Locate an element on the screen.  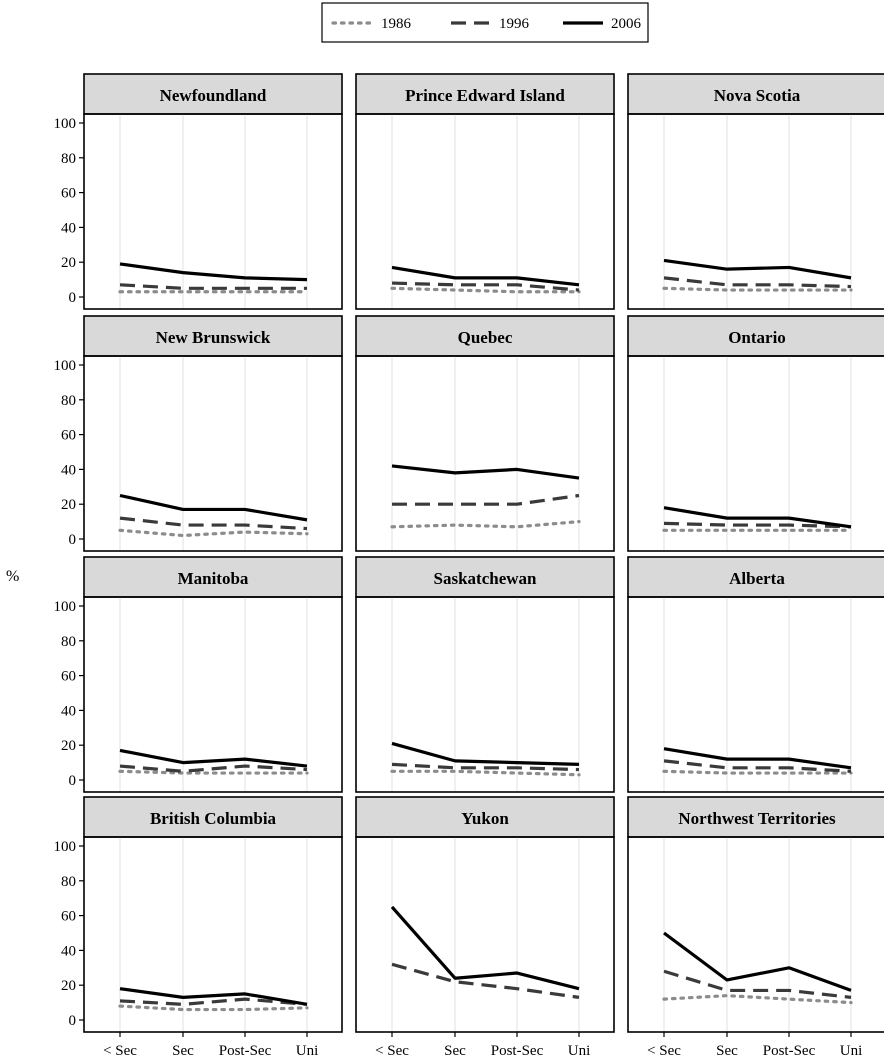
panel-alberta: Alberta is located at coordinates (755, 674).